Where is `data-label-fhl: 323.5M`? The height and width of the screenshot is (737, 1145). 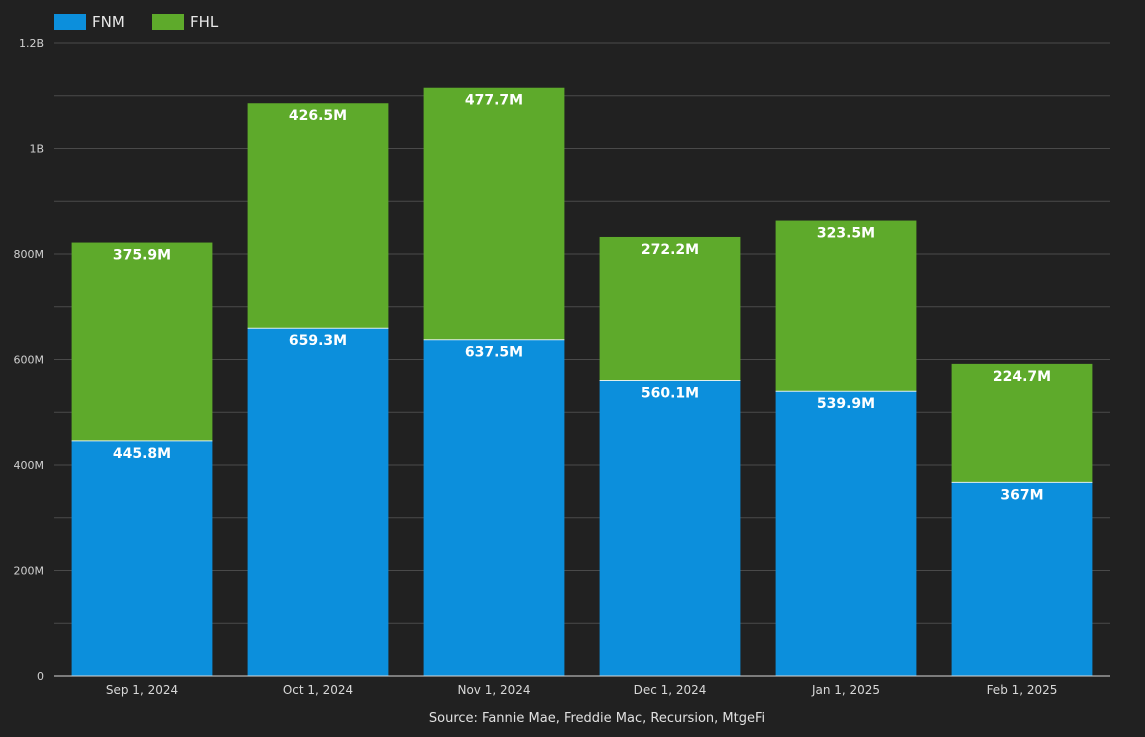 data-label-fhl: 323.5M is located at coordinates (846, 234).